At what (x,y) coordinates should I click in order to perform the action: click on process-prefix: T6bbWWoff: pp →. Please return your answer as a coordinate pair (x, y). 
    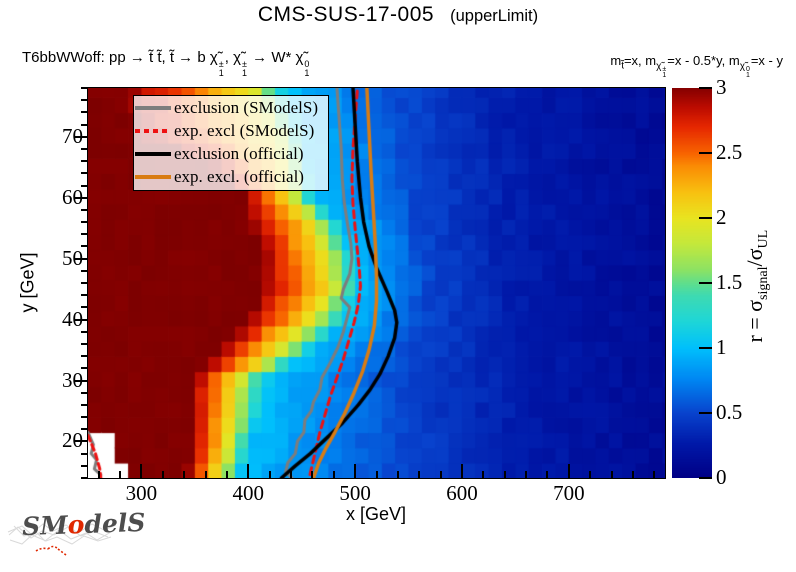
    Looking at the image, I should click on (85, 57).